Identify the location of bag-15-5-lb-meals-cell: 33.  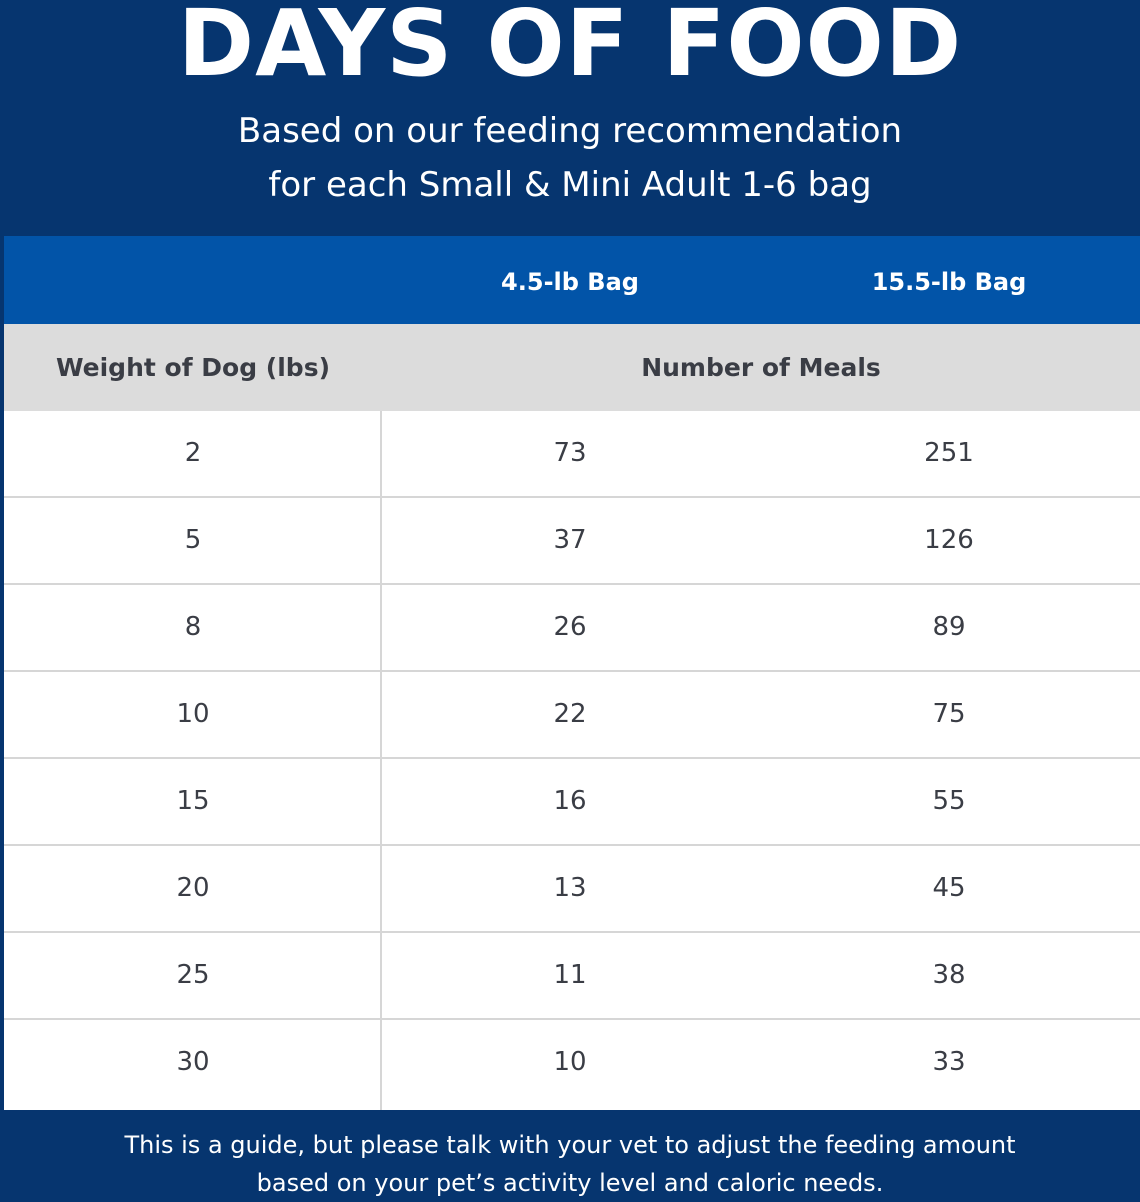
(949, 1062).